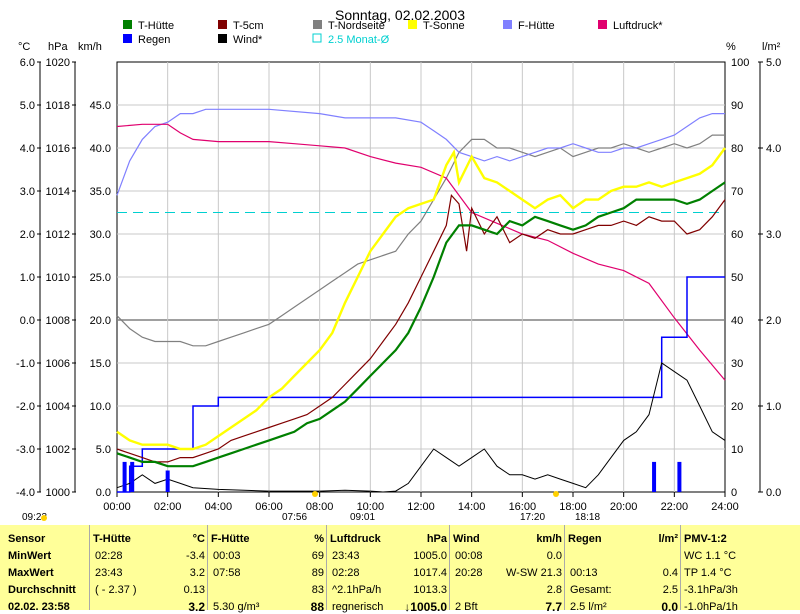  I want to click on tick-label-hpa: 1018, so click(58, 106).